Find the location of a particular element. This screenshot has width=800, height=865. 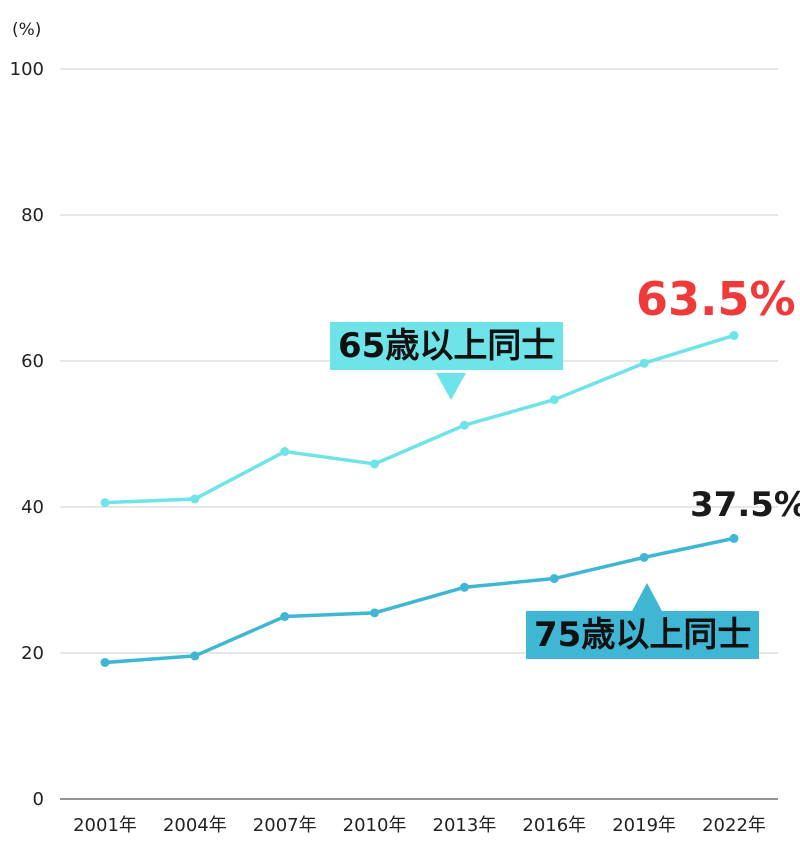

series-label-65: 65歳以上同士 is located at coordinates (447, 346).